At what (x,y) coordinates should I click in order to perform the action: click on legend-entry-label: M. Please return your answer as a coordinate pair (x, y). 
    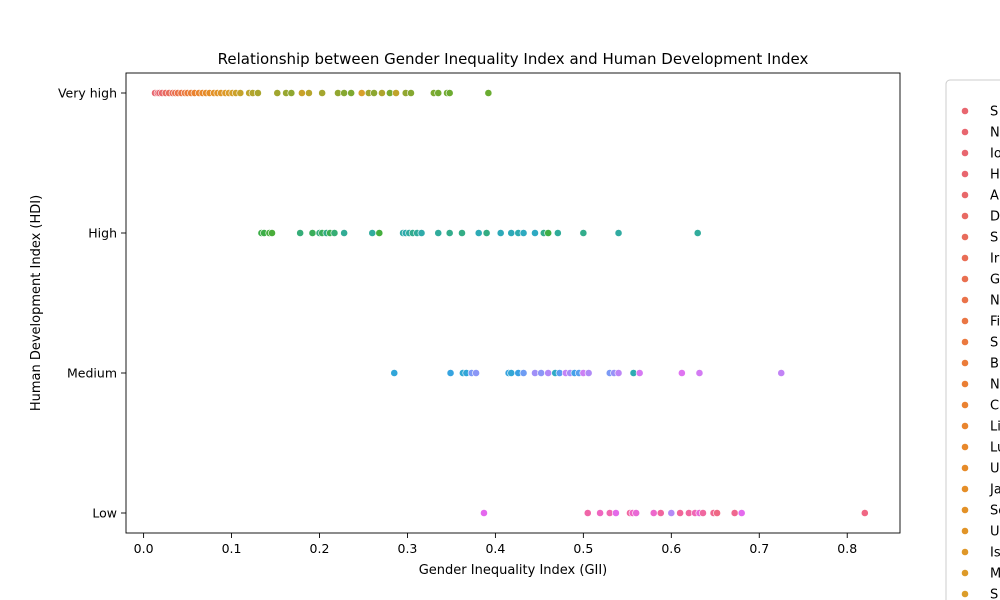
    Looking at the image, I should click on (995, 574).